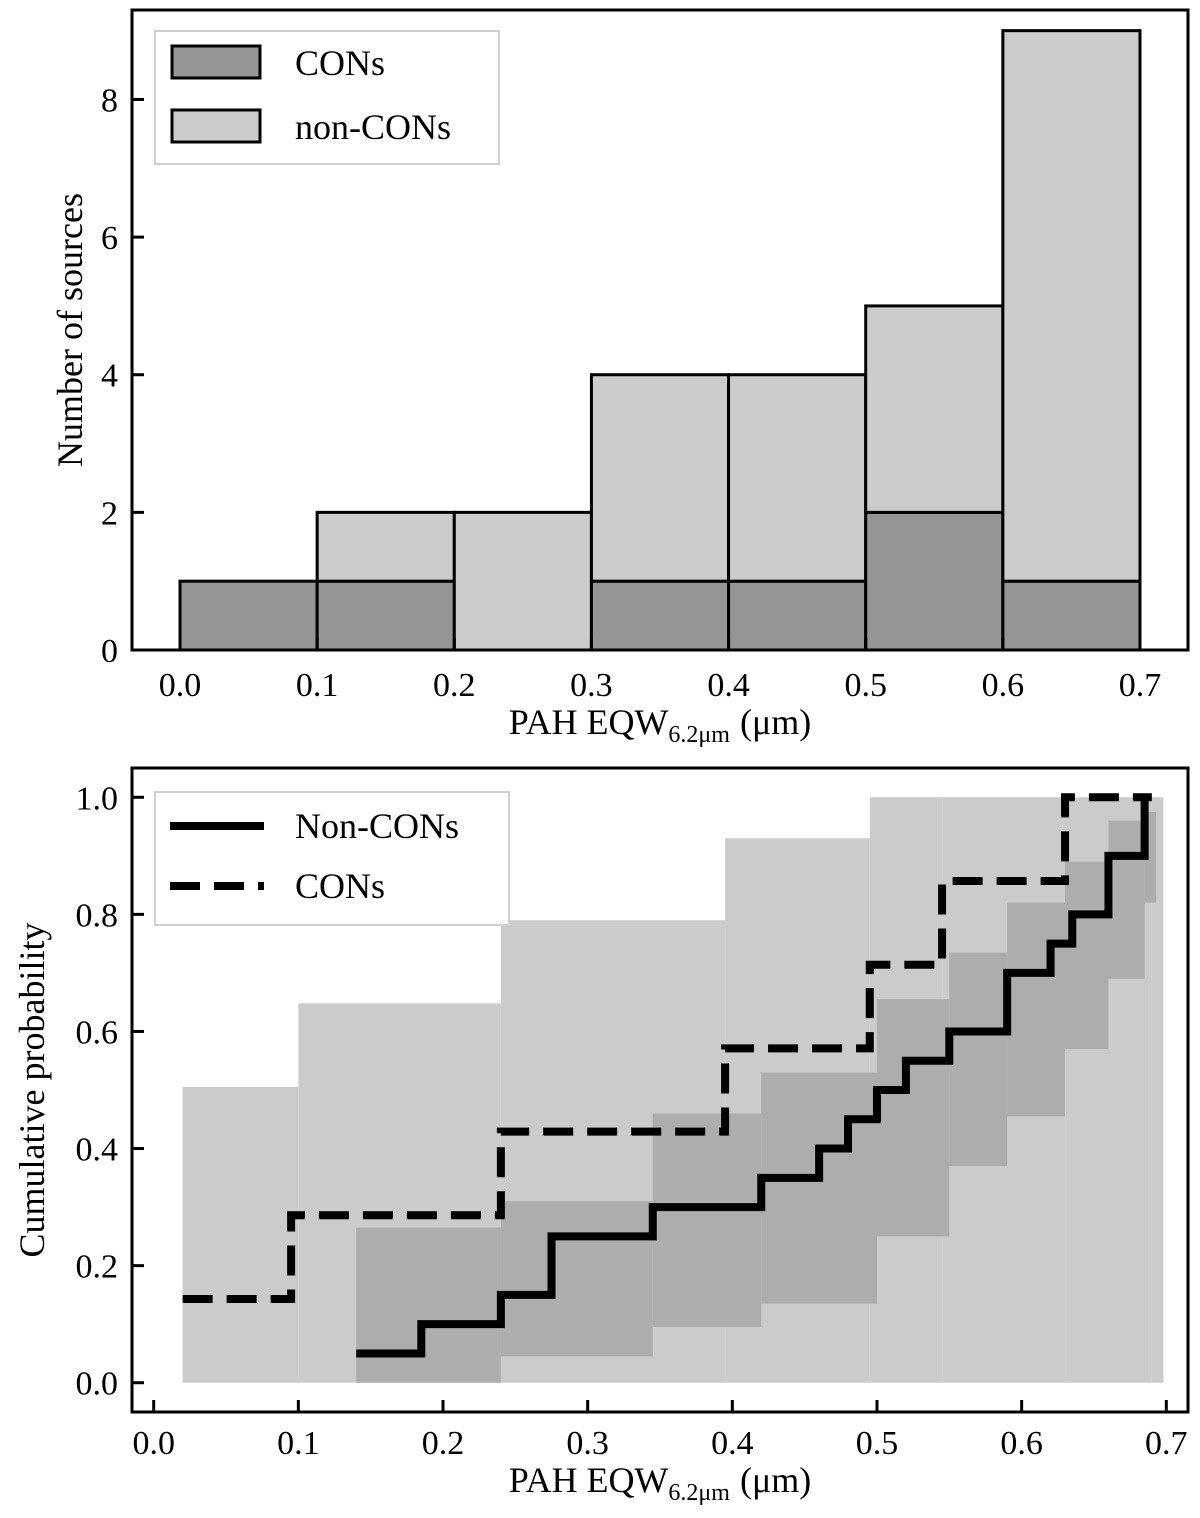  Describe the element at coordinates (216, 62) in the screenshot. I see `legend-swatch-cons` at that location.